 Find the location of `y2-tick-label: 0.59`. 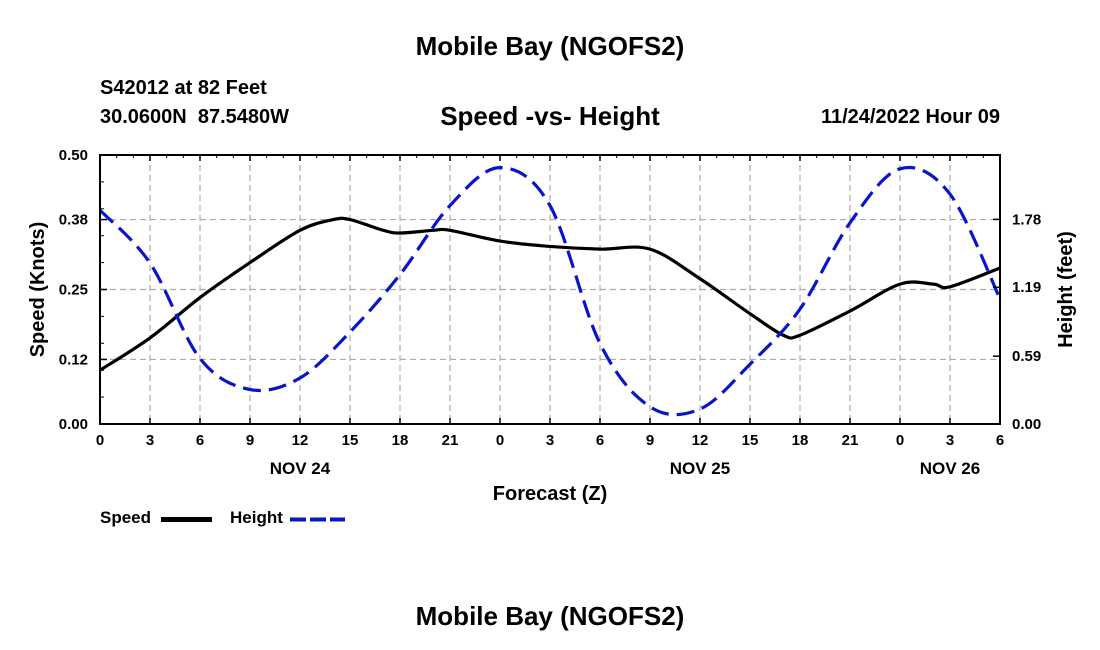

y2-tick-label: 0.59 is located at coordinates (1026, 356).